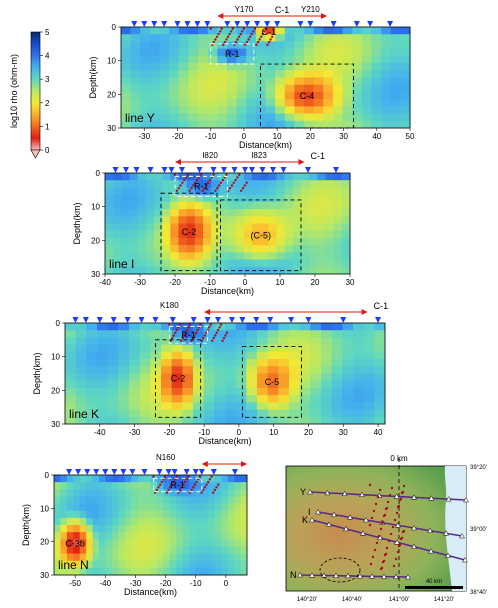 Image resolution: width=498 pixels, height=608 pixels. Describe the element at coordinates (266, 78) in the screenshot. I see `resistivity-grid` at that location.